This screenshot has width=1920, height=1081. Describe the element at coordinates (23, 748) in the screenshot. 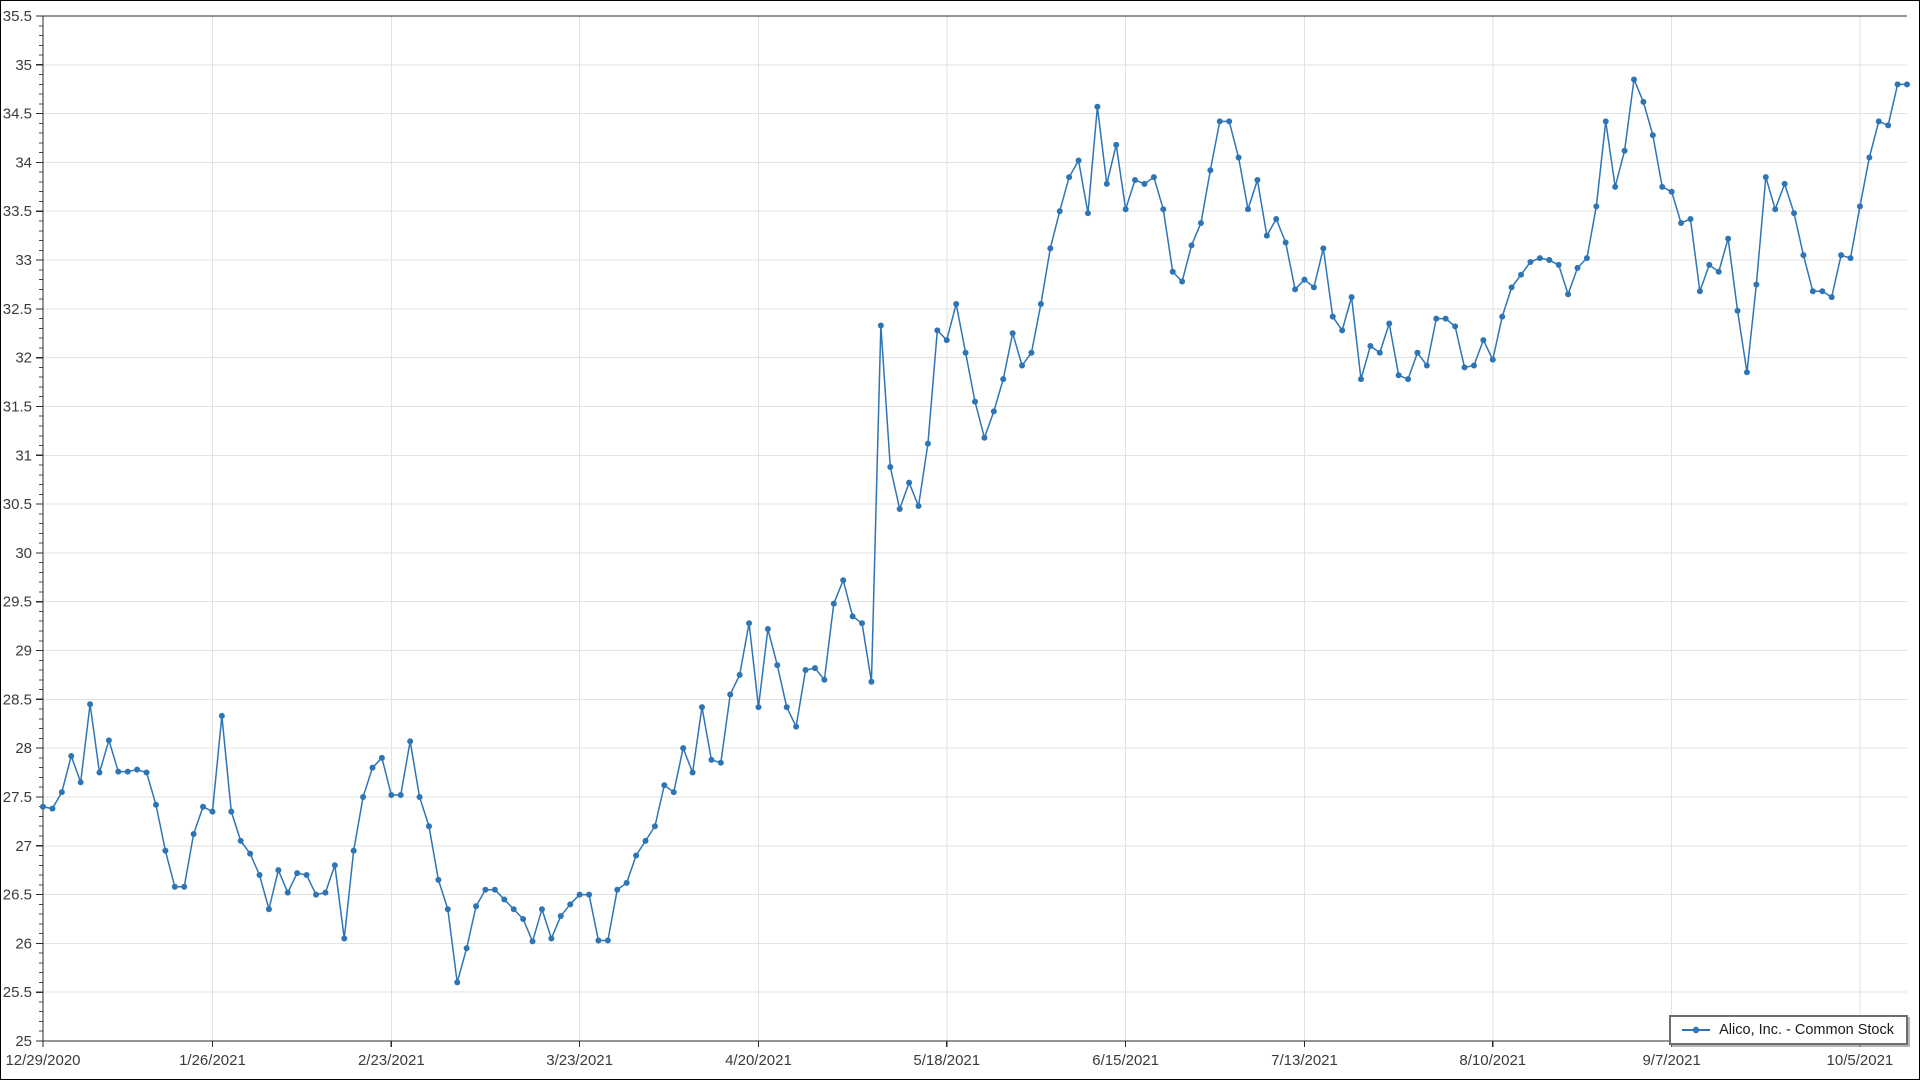

I see `svg-text: 28` at that location.